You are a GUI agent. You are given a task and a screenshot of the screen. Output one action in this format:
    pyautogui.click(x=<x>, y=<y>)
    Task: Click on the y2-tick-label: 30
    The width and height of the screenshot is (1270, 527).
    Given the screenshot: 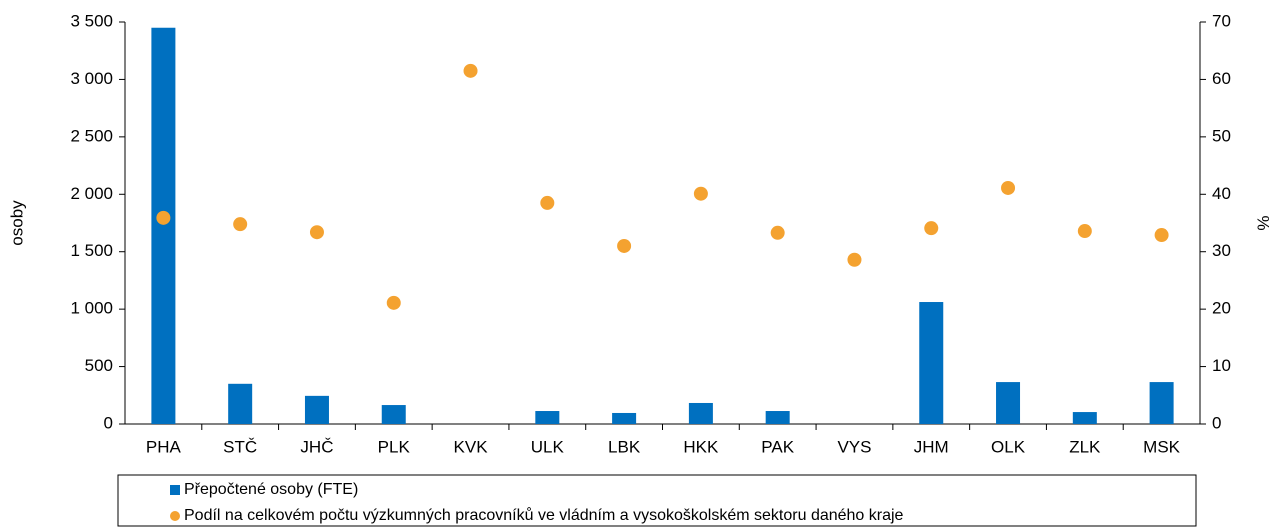 What is the action you would take?
    pyautogui.click(x=1221, y=250)
    